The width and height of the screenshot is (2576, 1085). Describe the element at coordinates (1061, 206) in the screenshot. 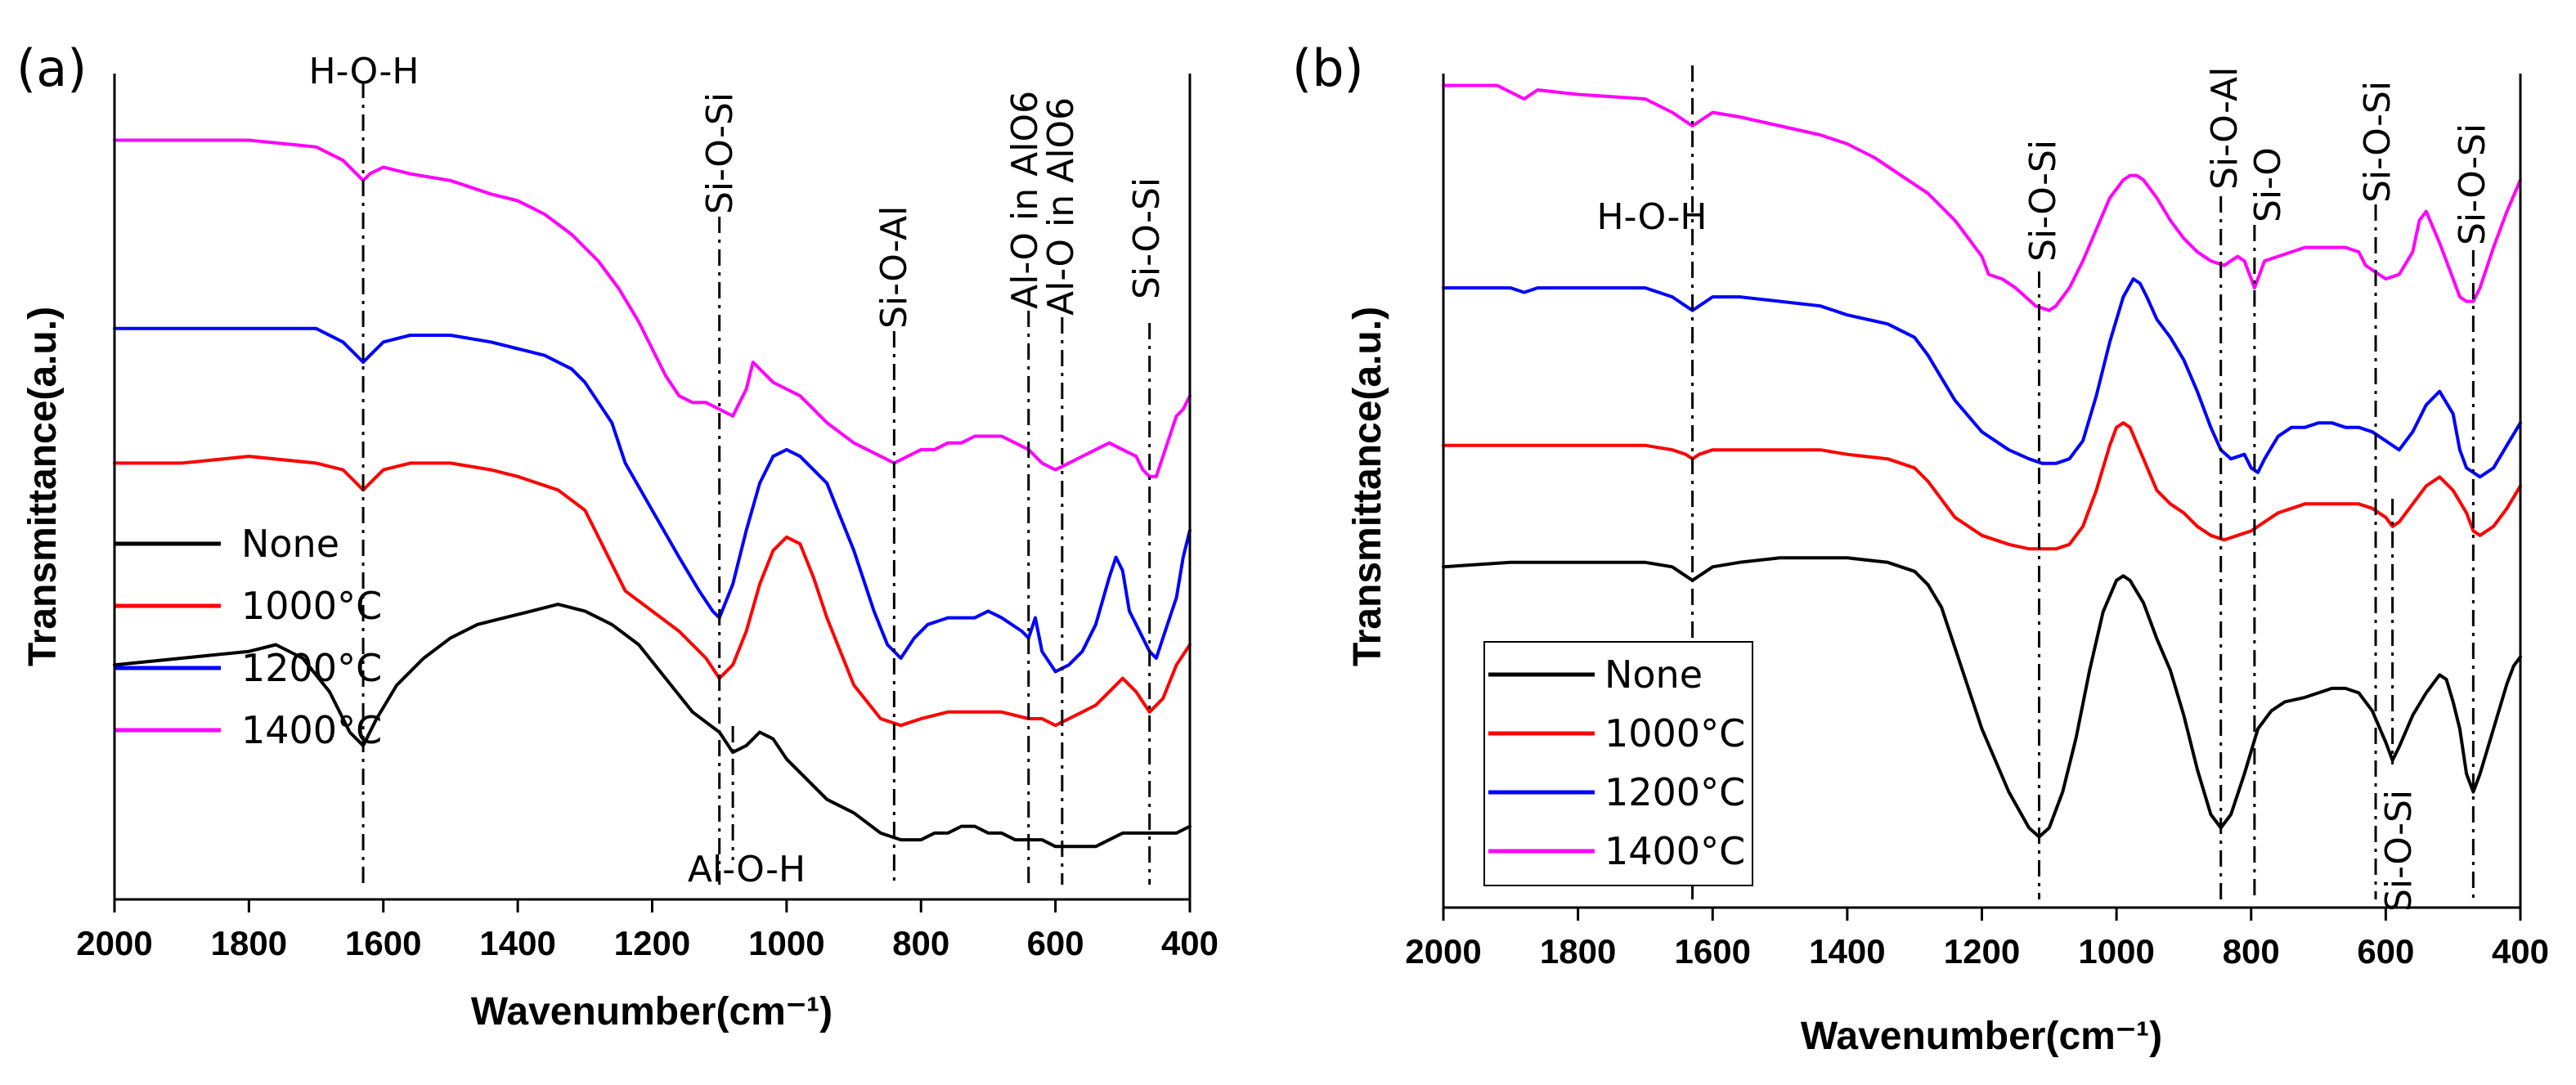

I see `annotation-label-al-o-in-alo6-2: Al-O in AlO6` at that location.